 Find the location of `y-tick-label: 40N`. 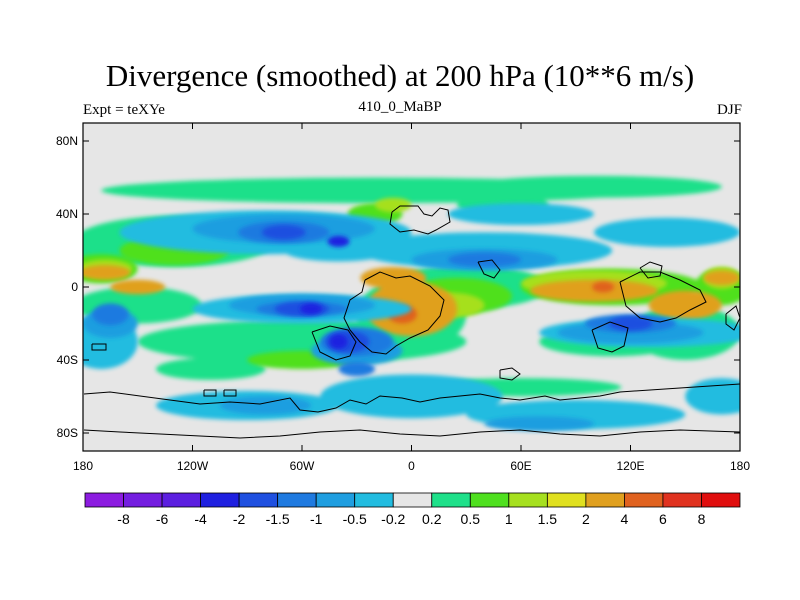

y-tick-label: 40N is located at coordinates (67, 214).